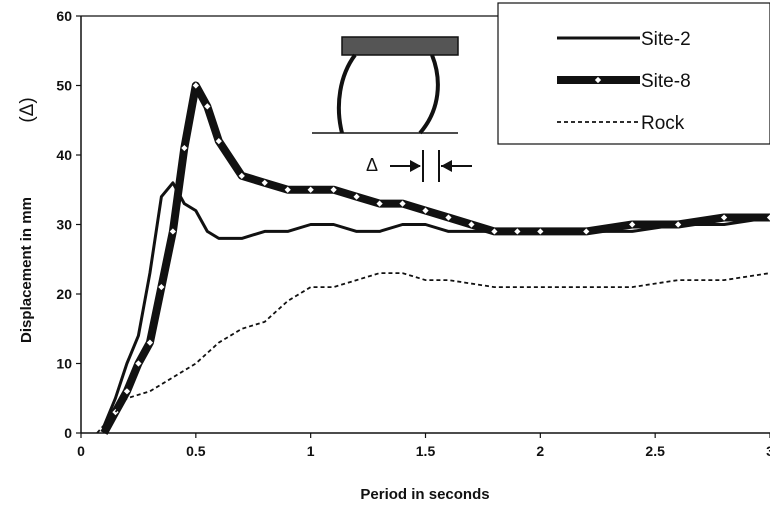 The image size is (770, 505). Describe the element at coordinates (64, 155) in the screenshot. I see `y-tick-label: 40` at that location.